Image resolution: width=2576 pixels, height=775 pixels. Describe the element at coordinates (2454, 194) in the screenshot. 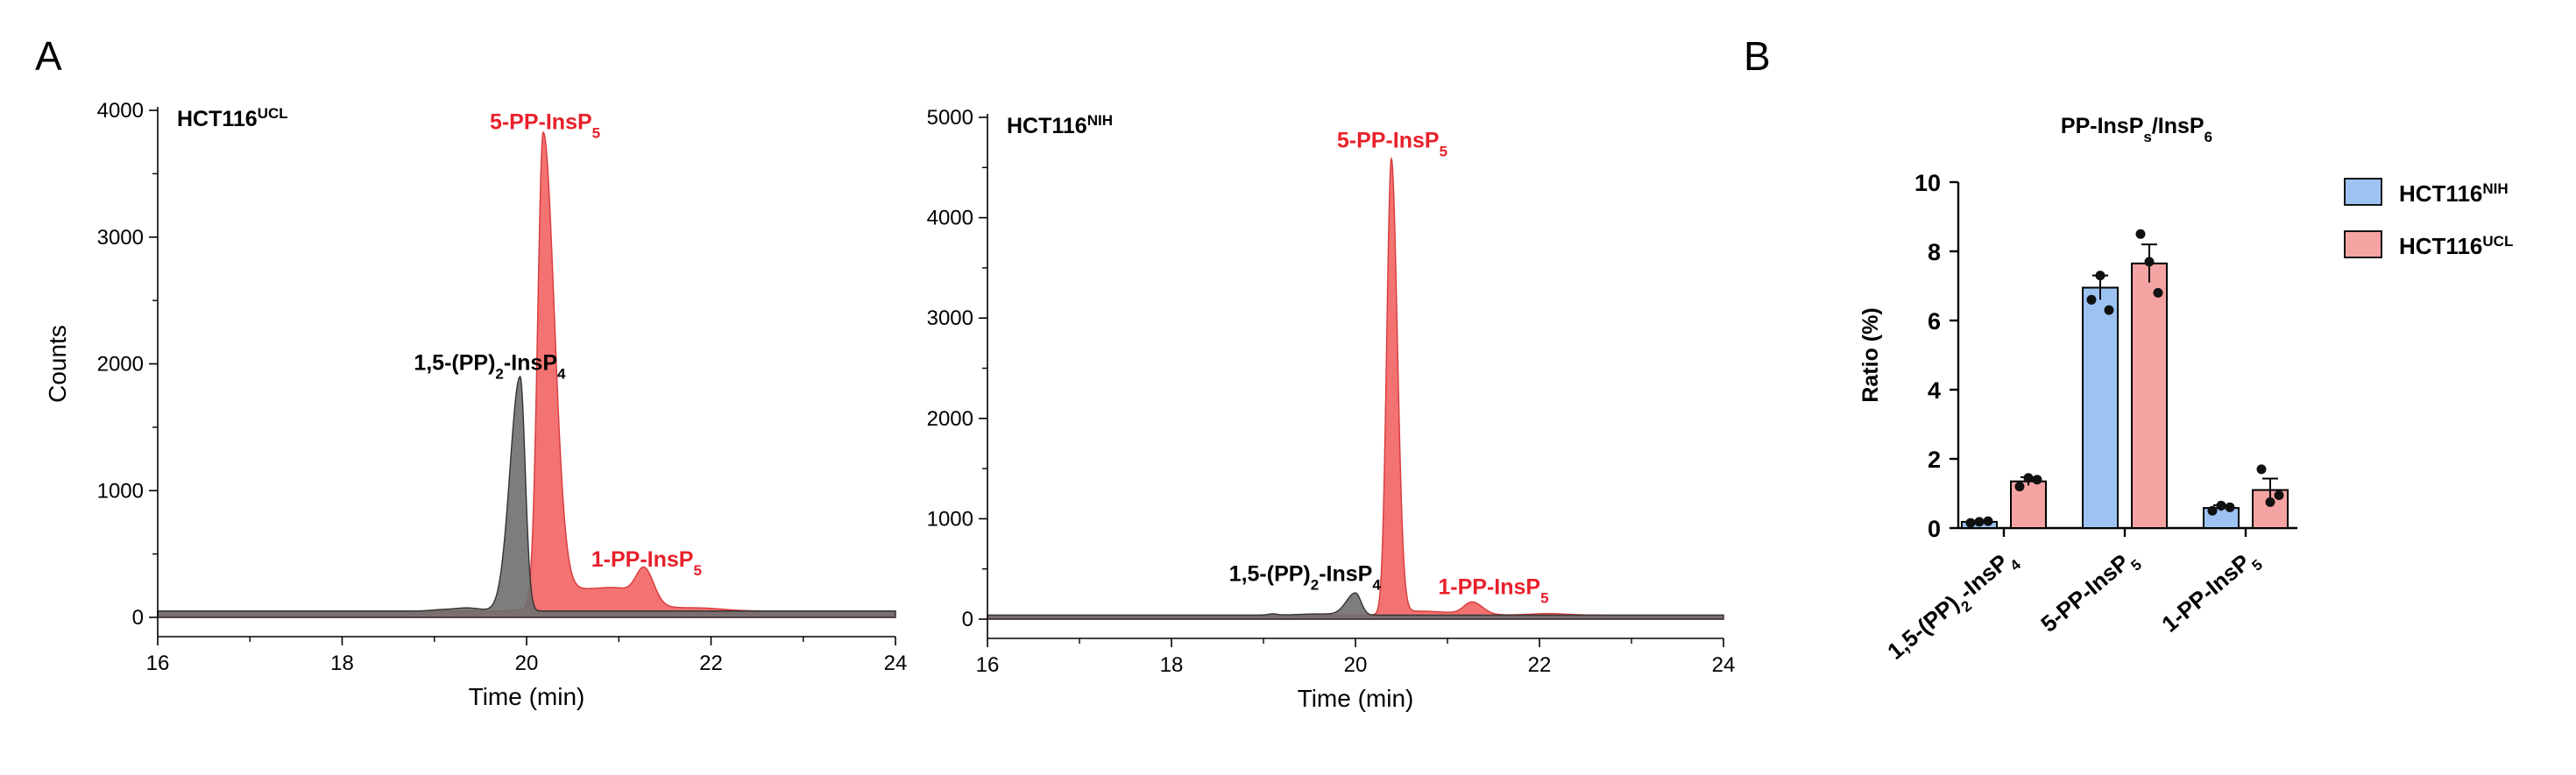

I see `legend-label: HCT116NIH` at that location.